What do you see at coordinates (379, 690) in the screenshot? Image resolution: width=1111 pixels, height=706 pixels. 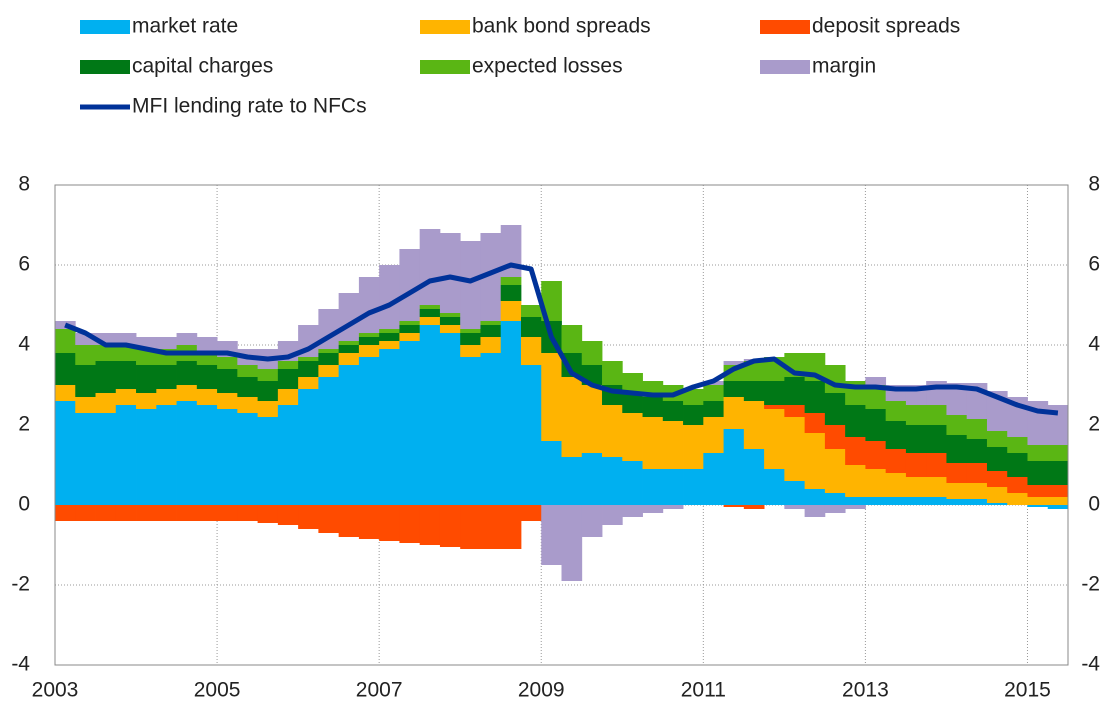 I see `x-tick-label: 2007` at bounding box center [379, 690].